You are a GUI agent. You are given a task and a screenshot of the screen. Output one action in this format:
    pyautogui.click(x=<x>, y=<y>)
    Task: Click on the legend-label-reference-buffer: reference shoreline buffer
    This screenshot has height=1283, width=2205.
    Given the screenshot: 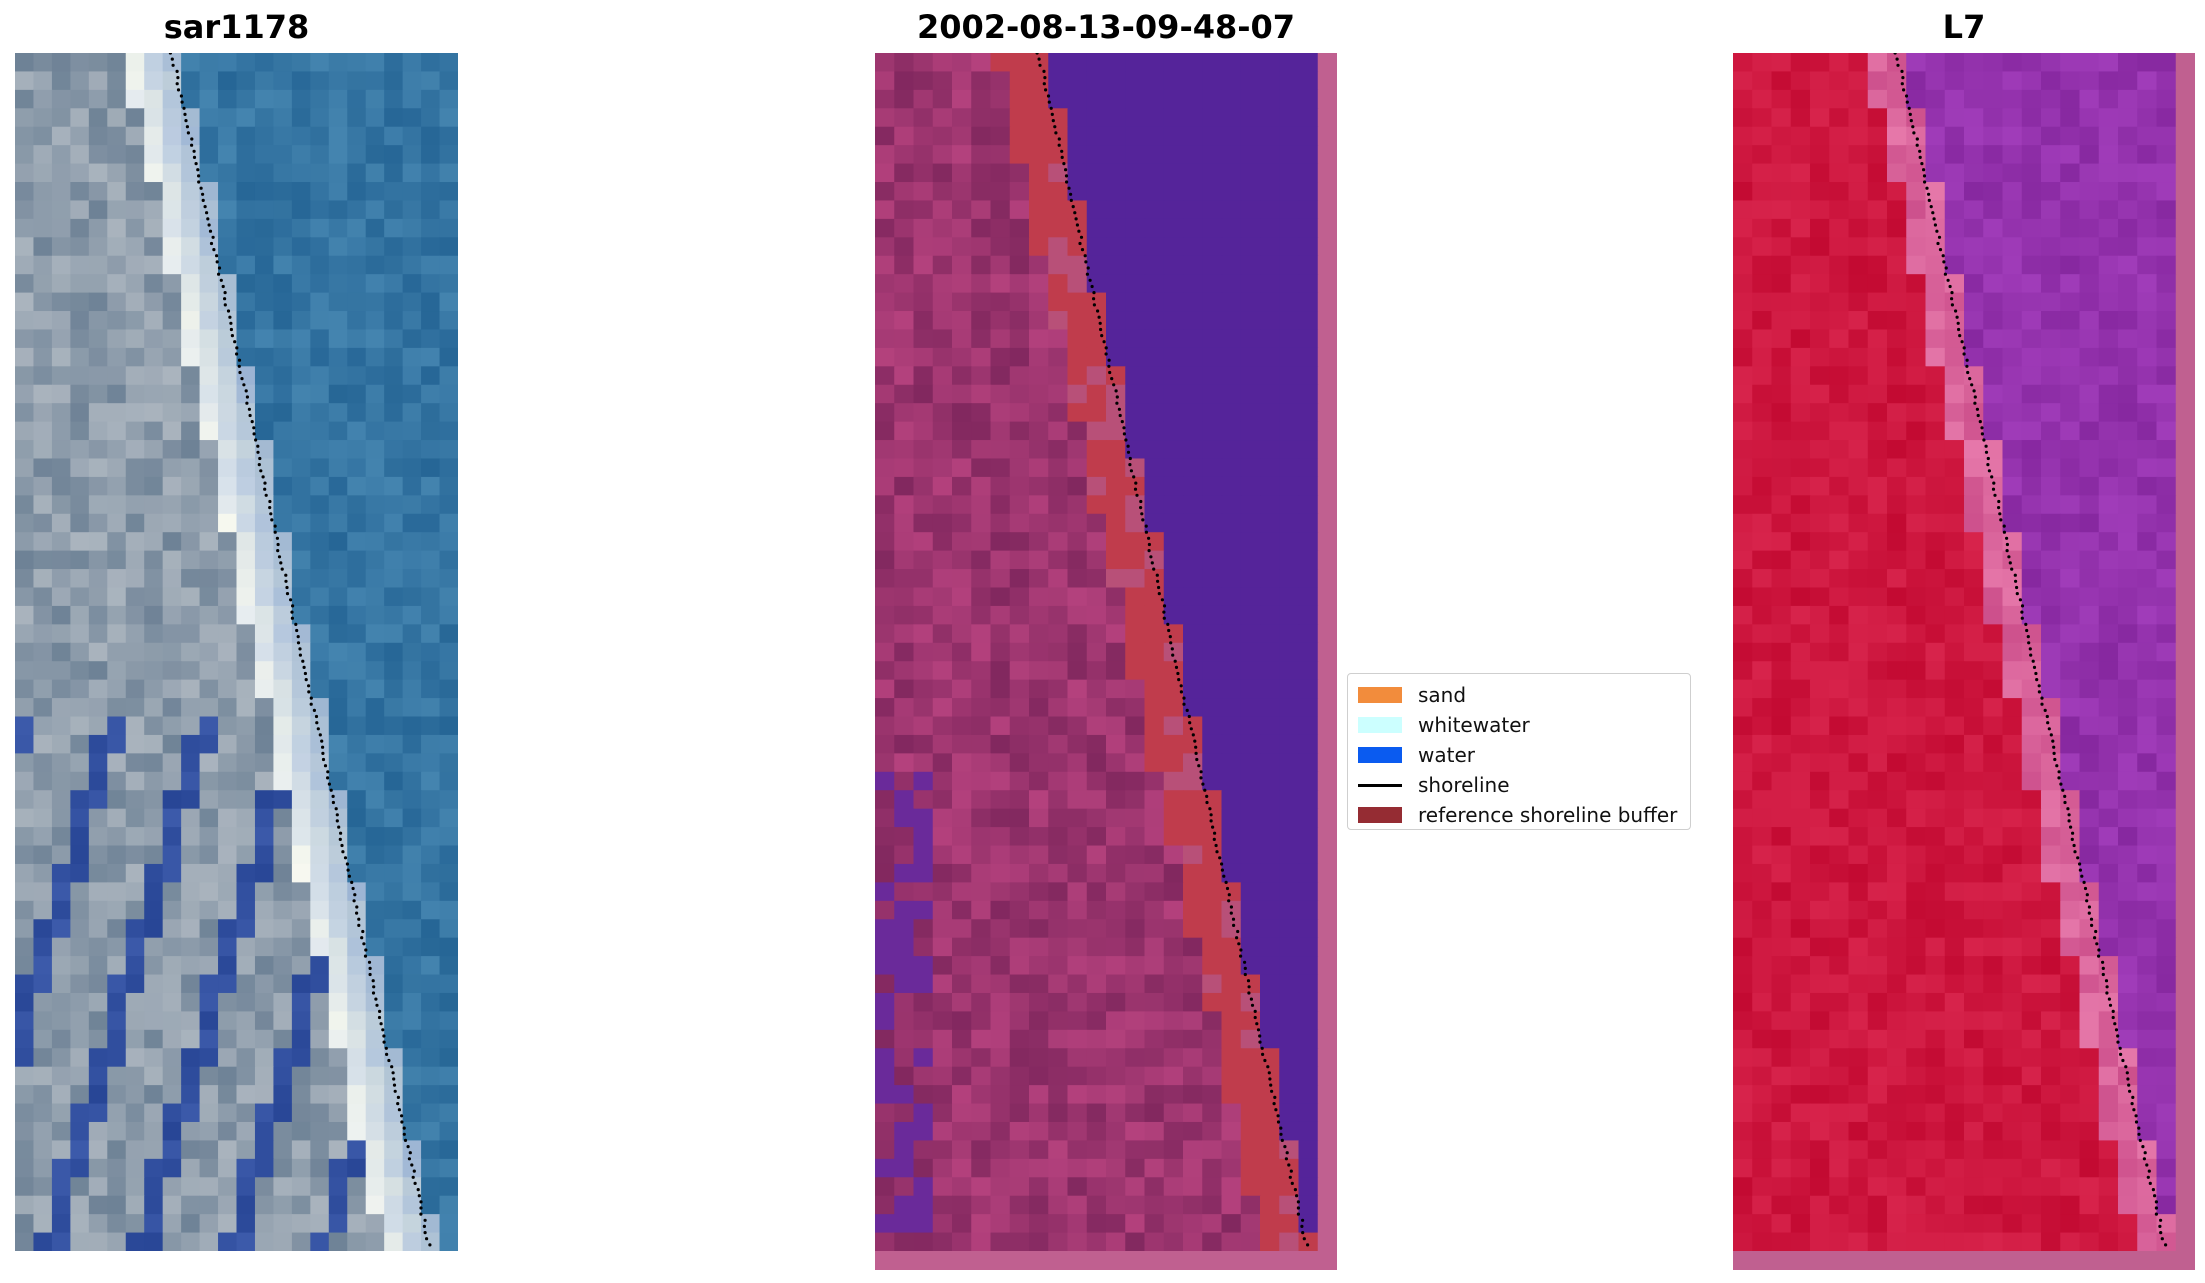 What is the action you would take?
    pyautogui.click(x=1548, y=815)
    